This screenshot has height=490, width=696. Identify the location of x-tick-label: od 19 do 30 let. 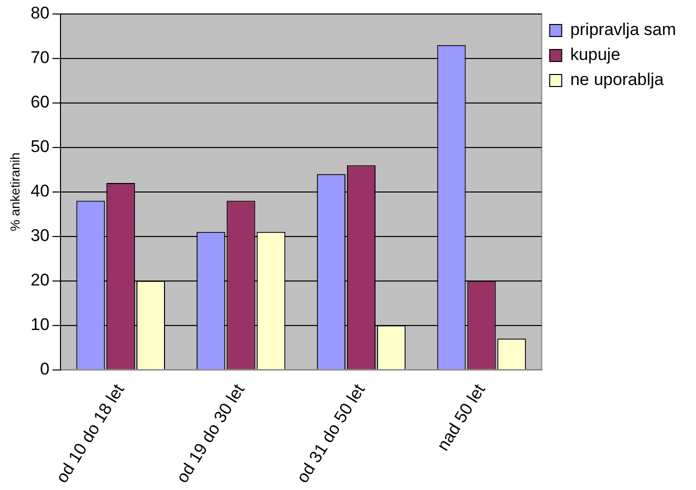
(210, 433).